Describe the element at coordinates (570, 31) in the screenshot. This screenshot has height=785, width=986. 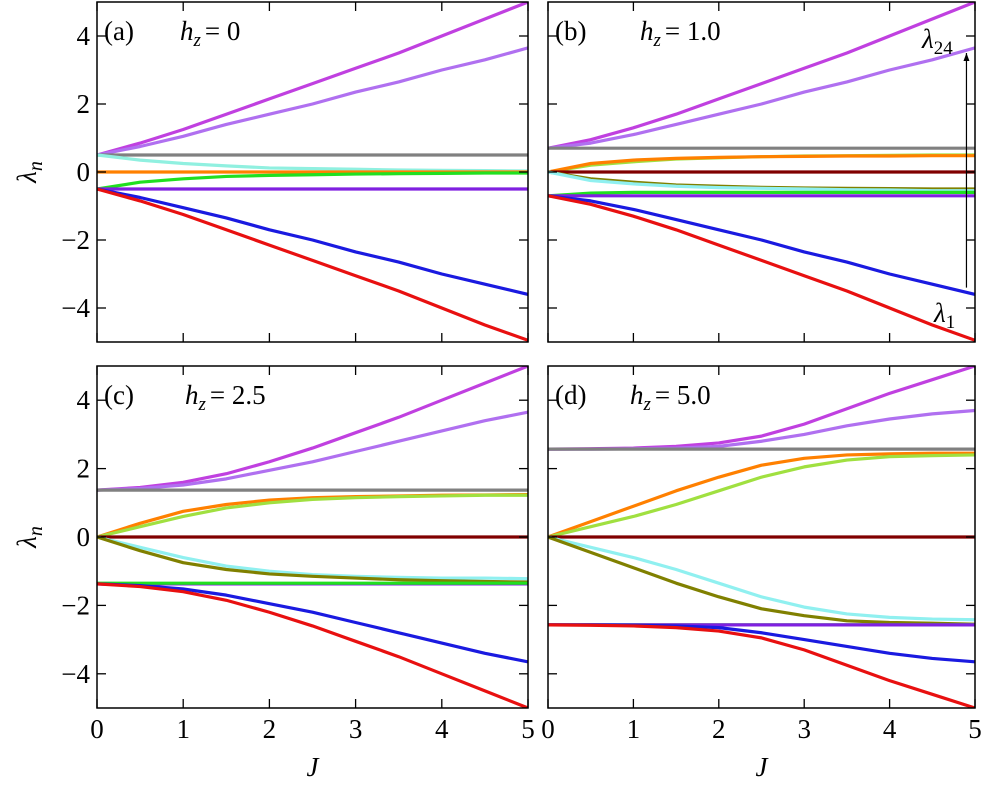
I see `panel-label: (b)` at that location.